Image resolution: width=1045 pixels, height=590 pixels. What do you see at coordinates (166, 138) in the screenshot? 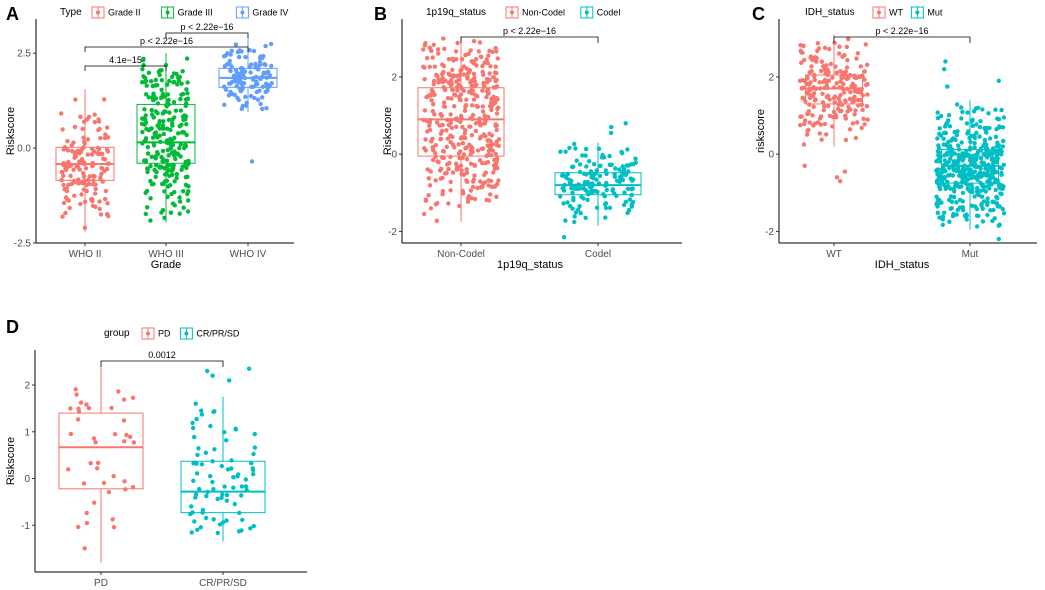
I see `group-who-iii` at bounding box center [166, 138].